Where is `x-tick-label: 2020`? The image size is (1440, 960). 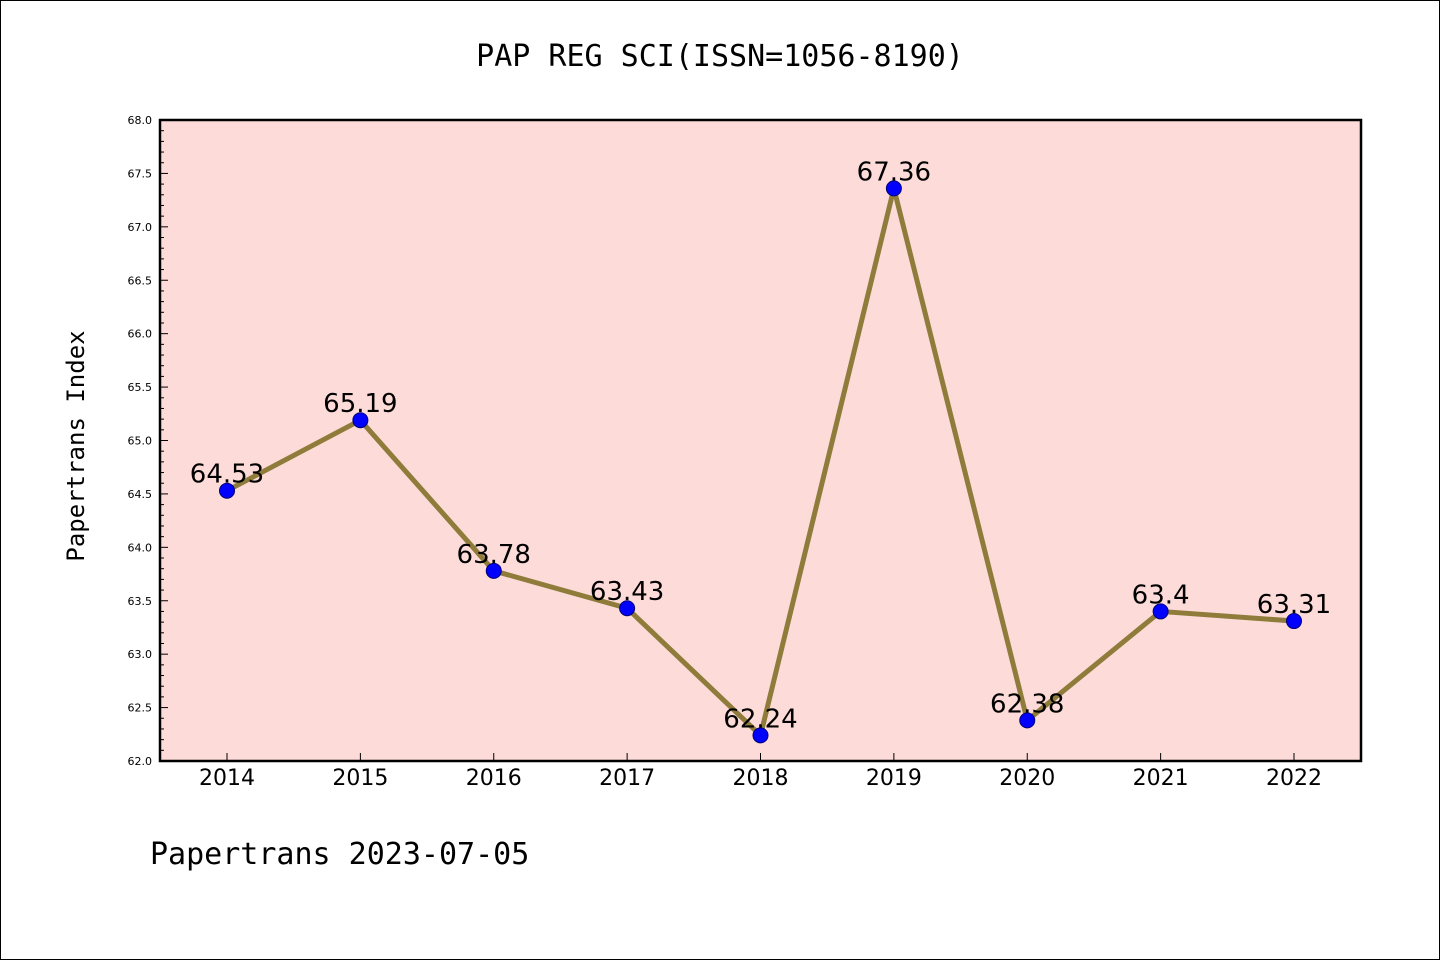 x-tick-label: 2020 is located at coordinates (1027, 778).